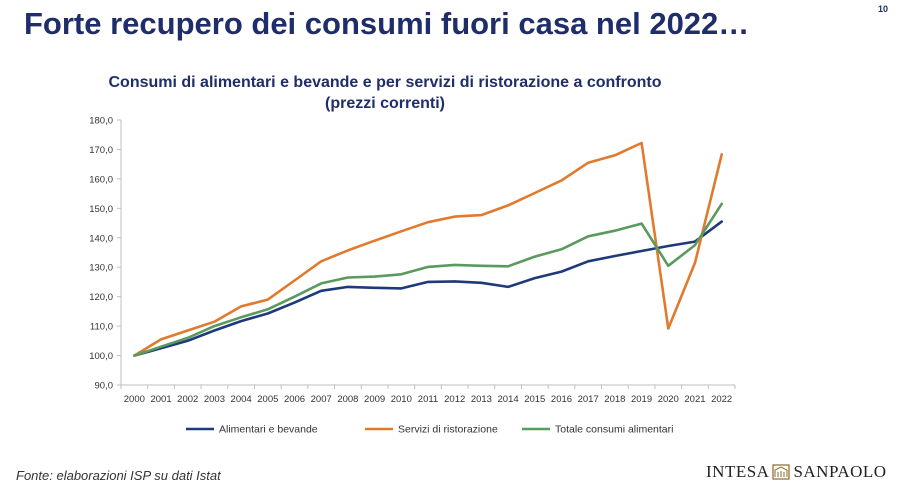 The image size is (900, 495). Describe the element at coordinates (118, 475) in the screenshot. I see `source-note: Fonte: elaborazioni ISP su dati Istat` at that location.